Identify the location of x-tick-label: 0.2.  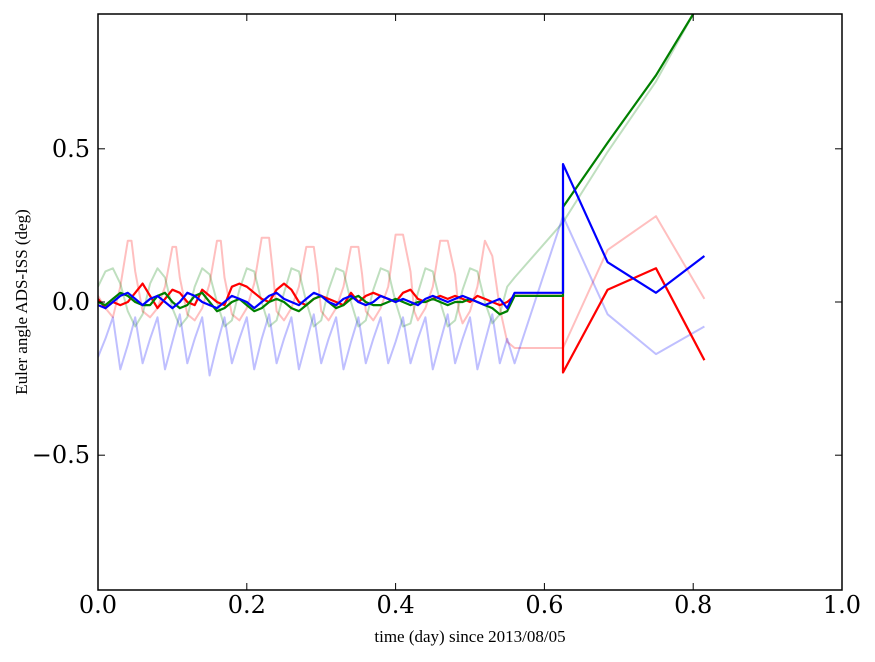
(247, 605).